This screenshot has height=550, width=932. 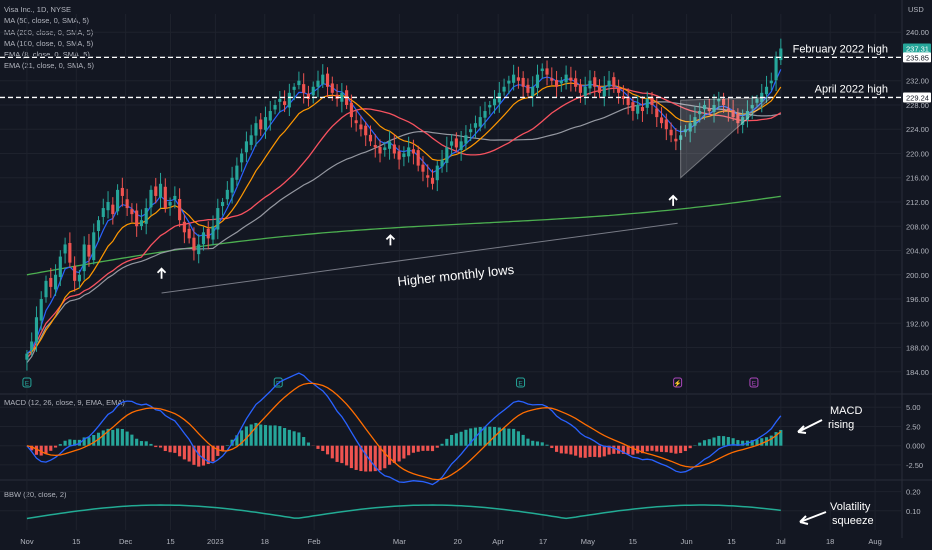 What do you see at coordinates (851, 89) in the screenshot?
I see `level-label: April 2022 high` at bounding box center [851, 89].